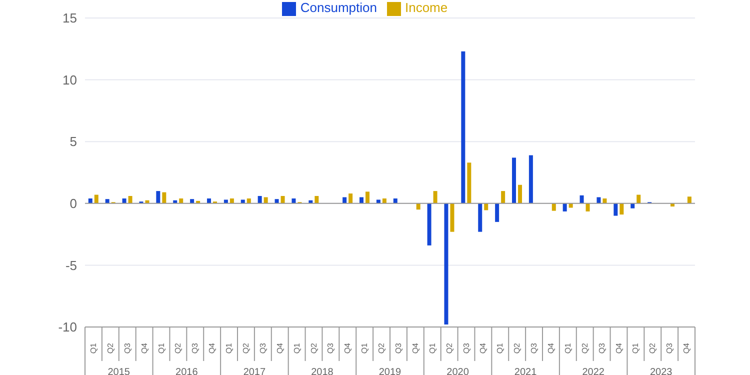 The height and width of the screenshot is (375, 750). I want to click on y-tick-label: 15, so click(69, 18).